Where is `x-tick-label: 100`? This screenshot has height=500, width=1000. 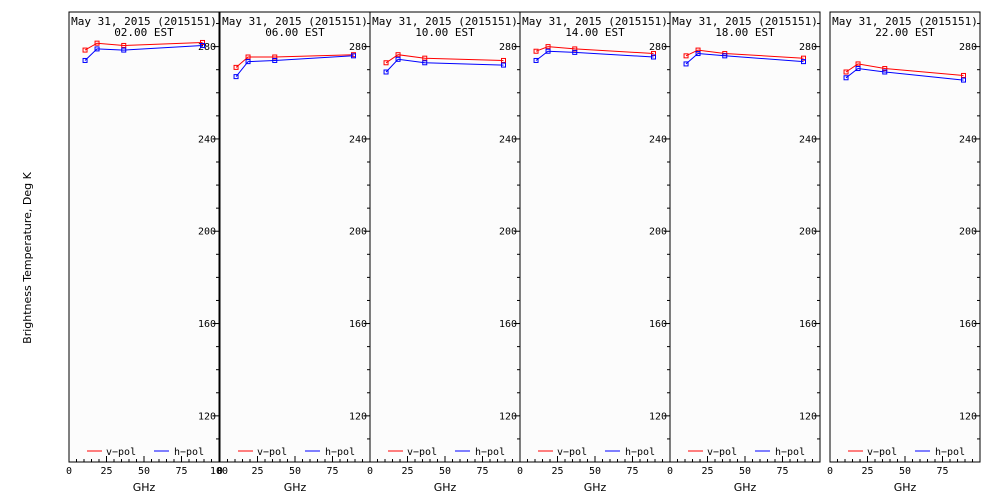
x-tick-label: 100 is located at coordinates (219, 471).